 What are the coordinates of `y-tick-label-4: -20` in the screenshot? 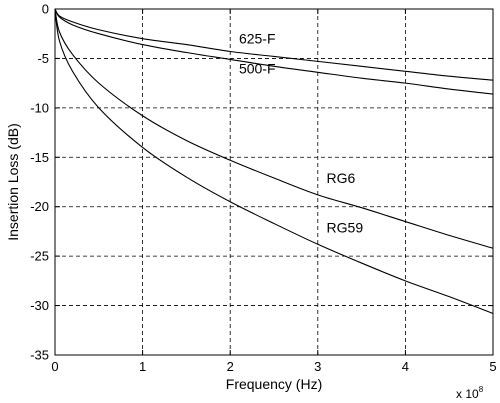 It's located at (39, 206).